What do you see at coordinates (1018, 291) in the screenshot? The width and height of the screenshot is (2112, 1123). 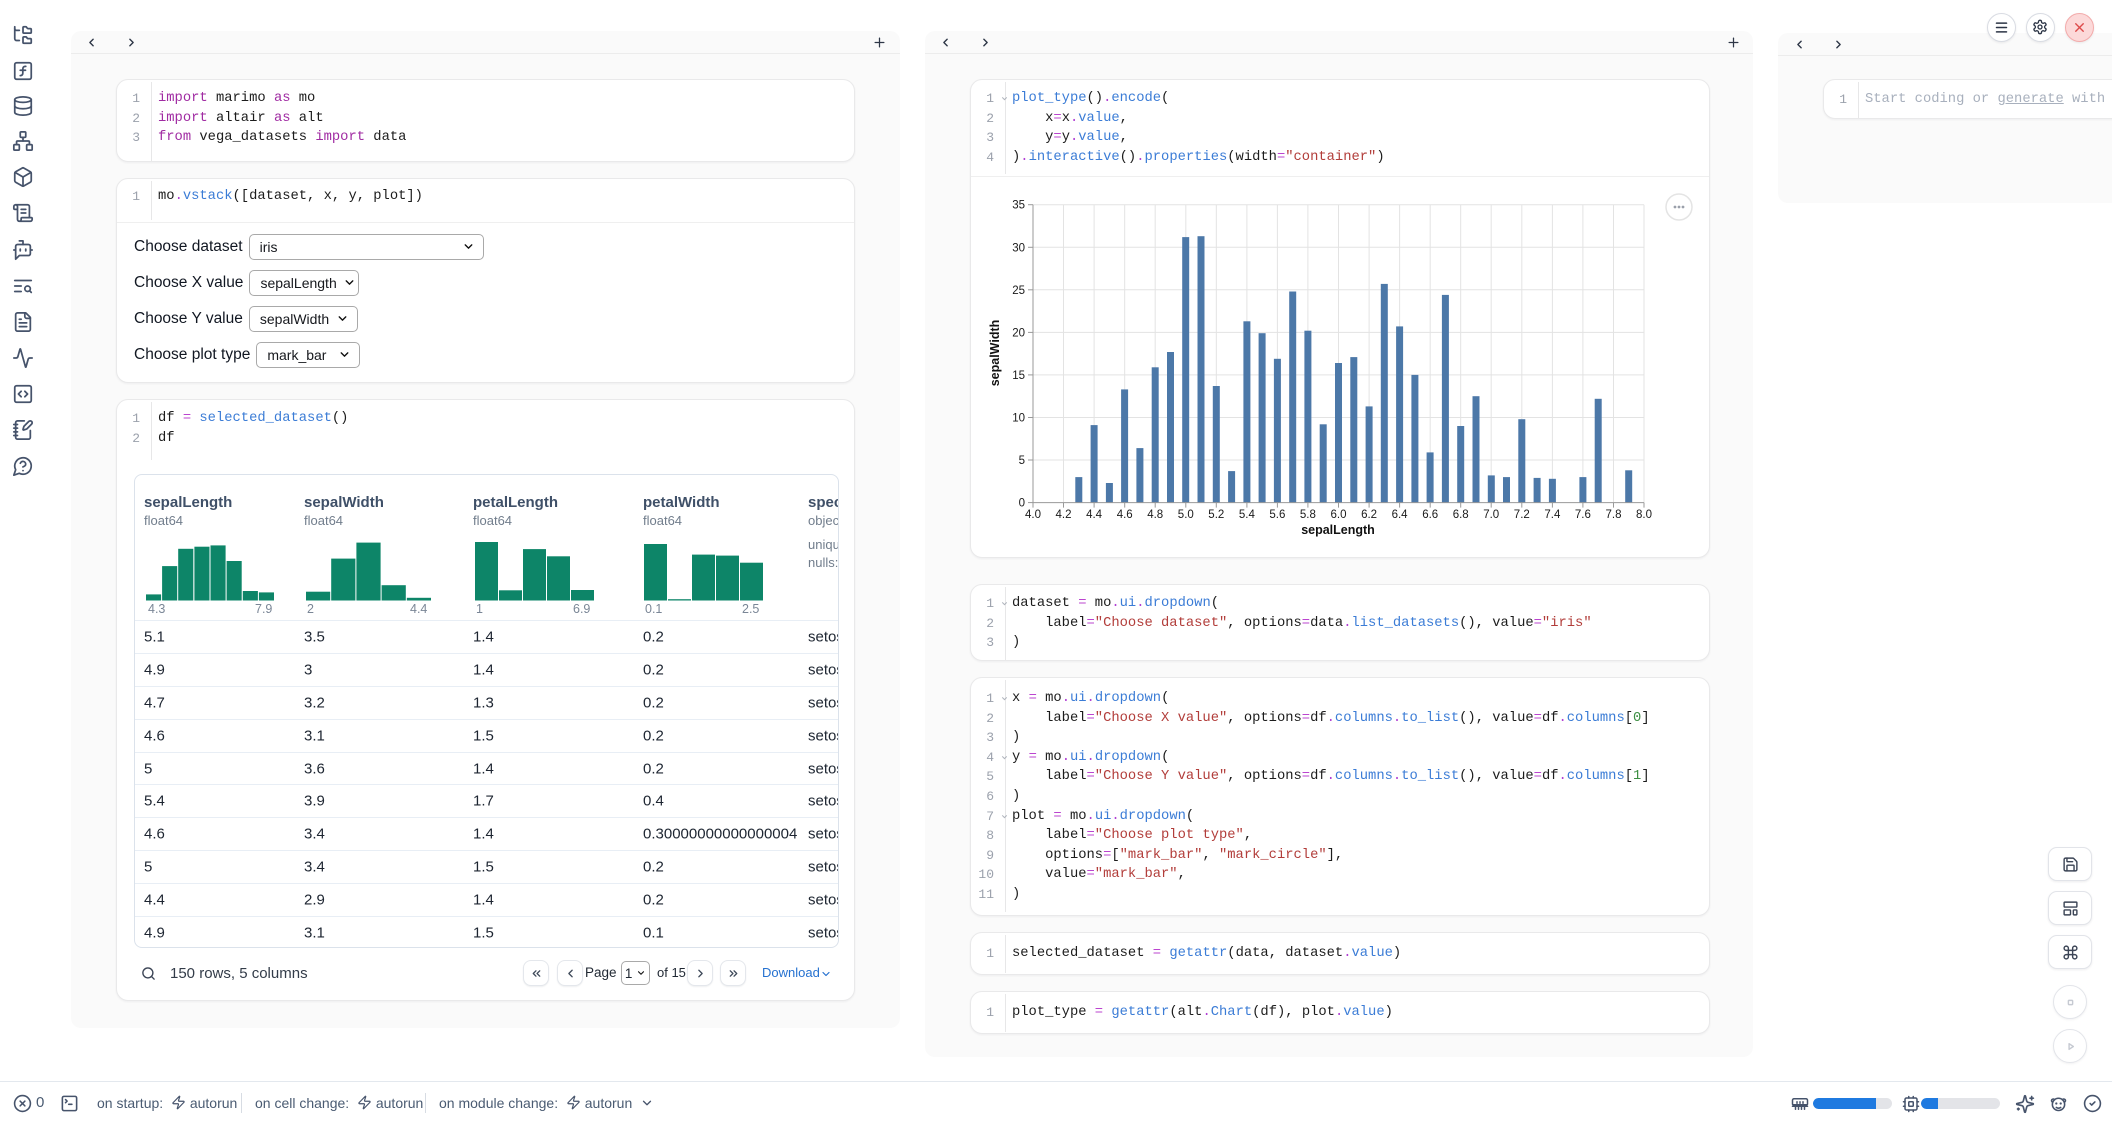 I see `svg-text: 25` at bounding box center [1018, 291].